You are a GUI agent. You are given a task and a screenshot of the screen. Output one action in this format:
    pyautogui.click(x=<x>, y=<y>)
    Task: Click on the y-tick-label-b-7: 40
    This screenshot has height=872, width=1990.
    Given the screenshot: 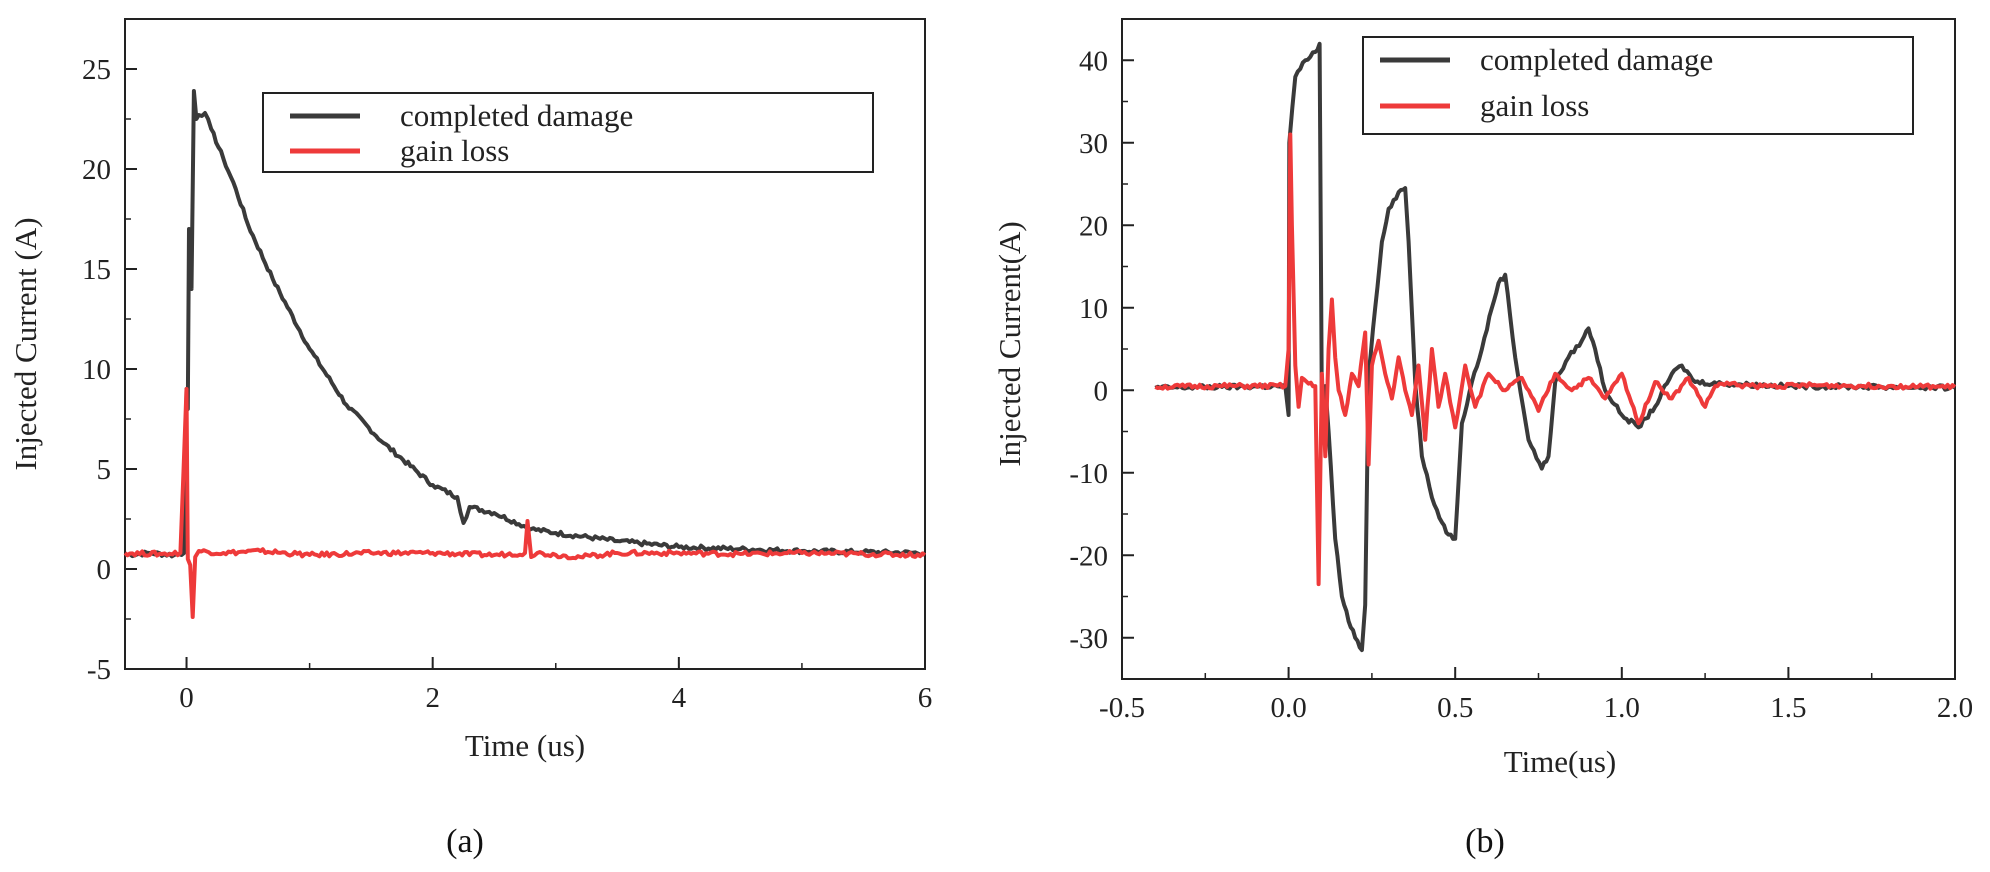 What is the action you would take?
    pyautogui.click(x=1093, y=61)
    